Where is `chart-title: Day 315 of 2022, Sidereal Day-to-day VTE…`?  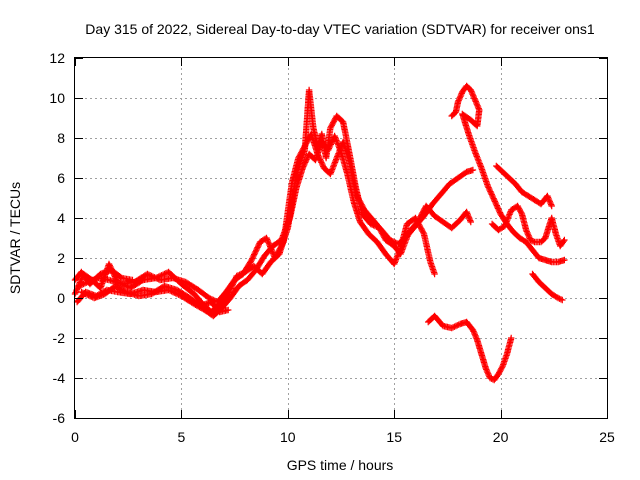
chart-title: Day 315 of 2022, Sidereal Day-to-day VTE… is located at coordinates (340, 29).